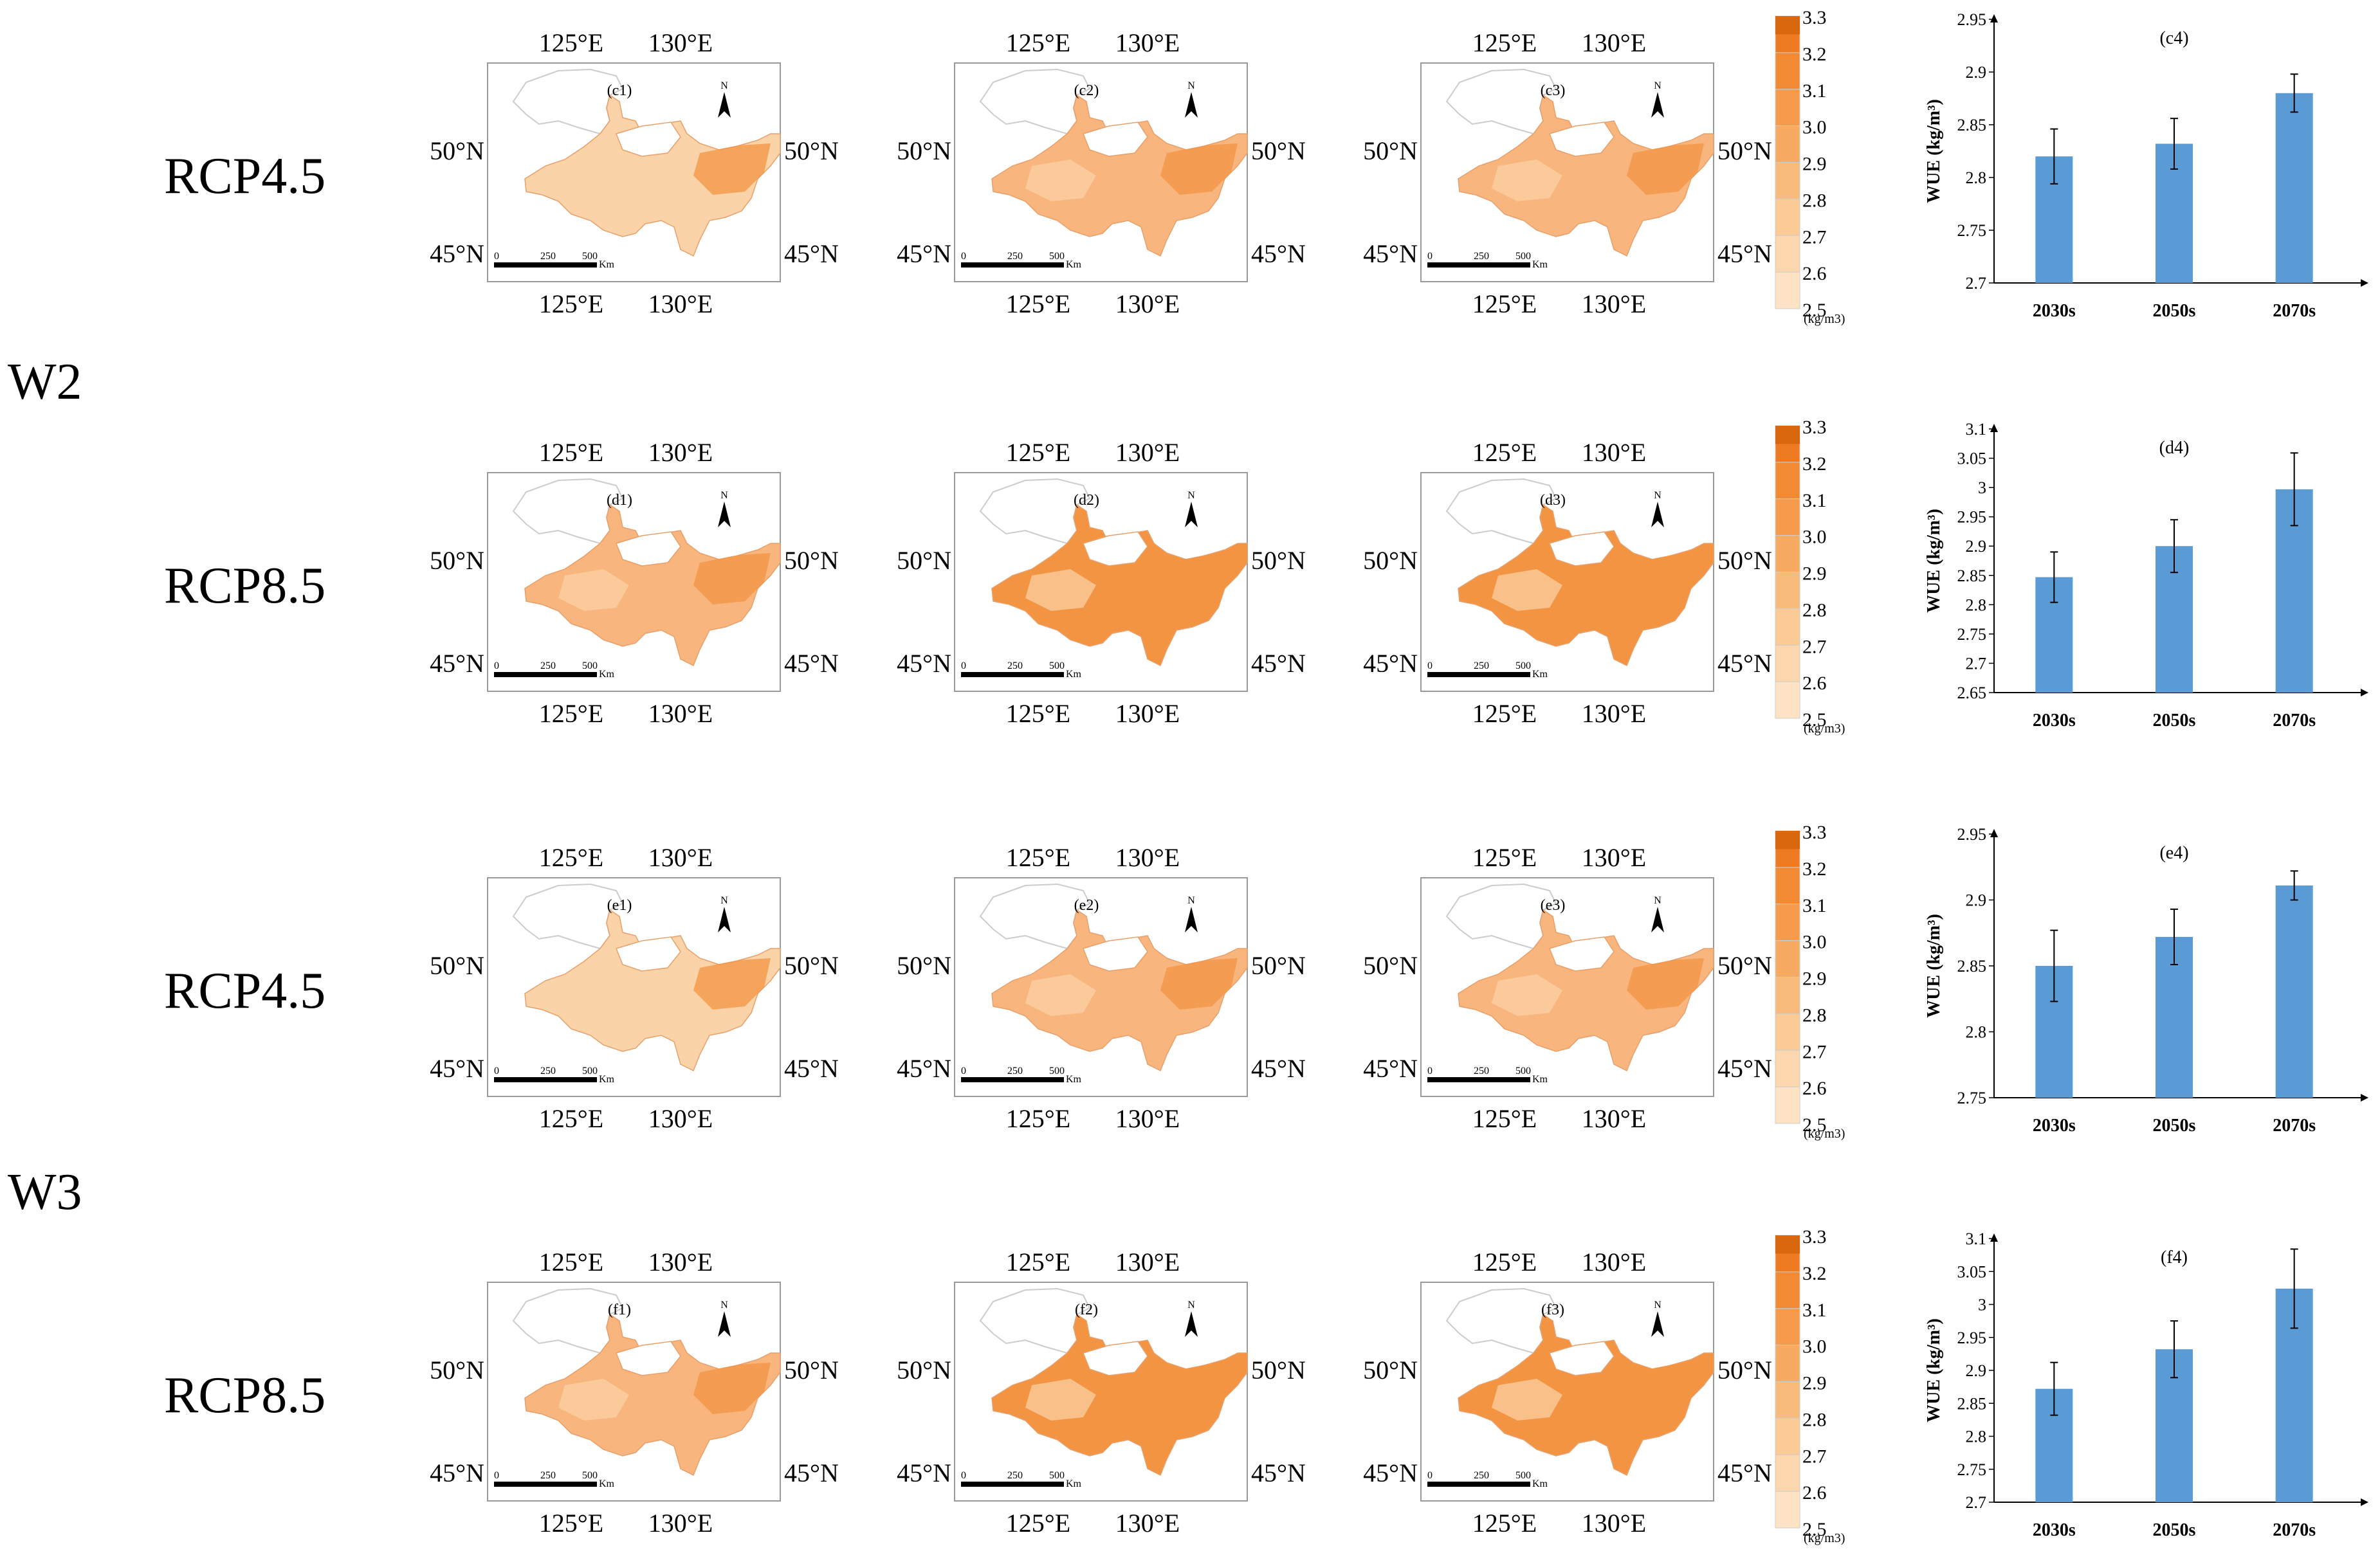  Describe the element at coordinates (619, 90) in the screenshot. I see `map-panel-label: (c1)` at that location.